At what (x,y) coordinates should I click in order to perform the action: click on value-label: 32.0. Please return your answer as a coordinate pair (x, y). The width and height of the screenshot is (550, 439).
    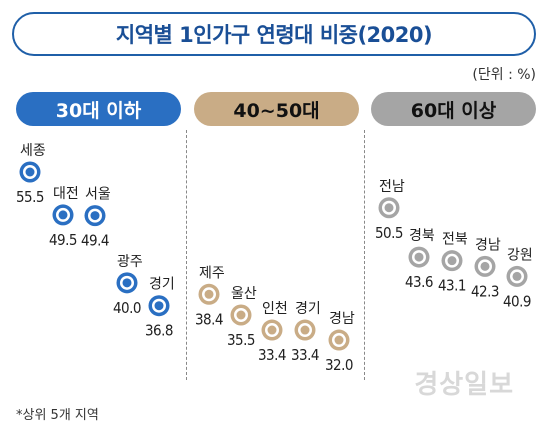
    Looking at the image, I should click on (339, 365).